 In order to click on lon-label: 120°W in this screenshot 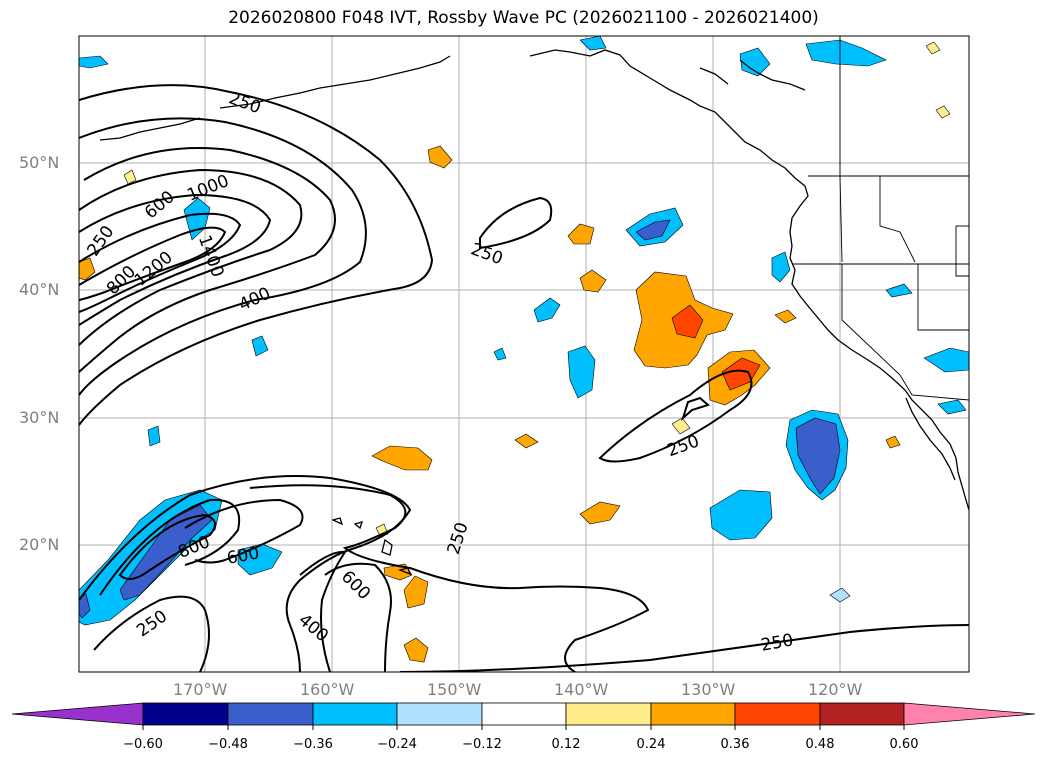, I will do `click(835, 689)`.